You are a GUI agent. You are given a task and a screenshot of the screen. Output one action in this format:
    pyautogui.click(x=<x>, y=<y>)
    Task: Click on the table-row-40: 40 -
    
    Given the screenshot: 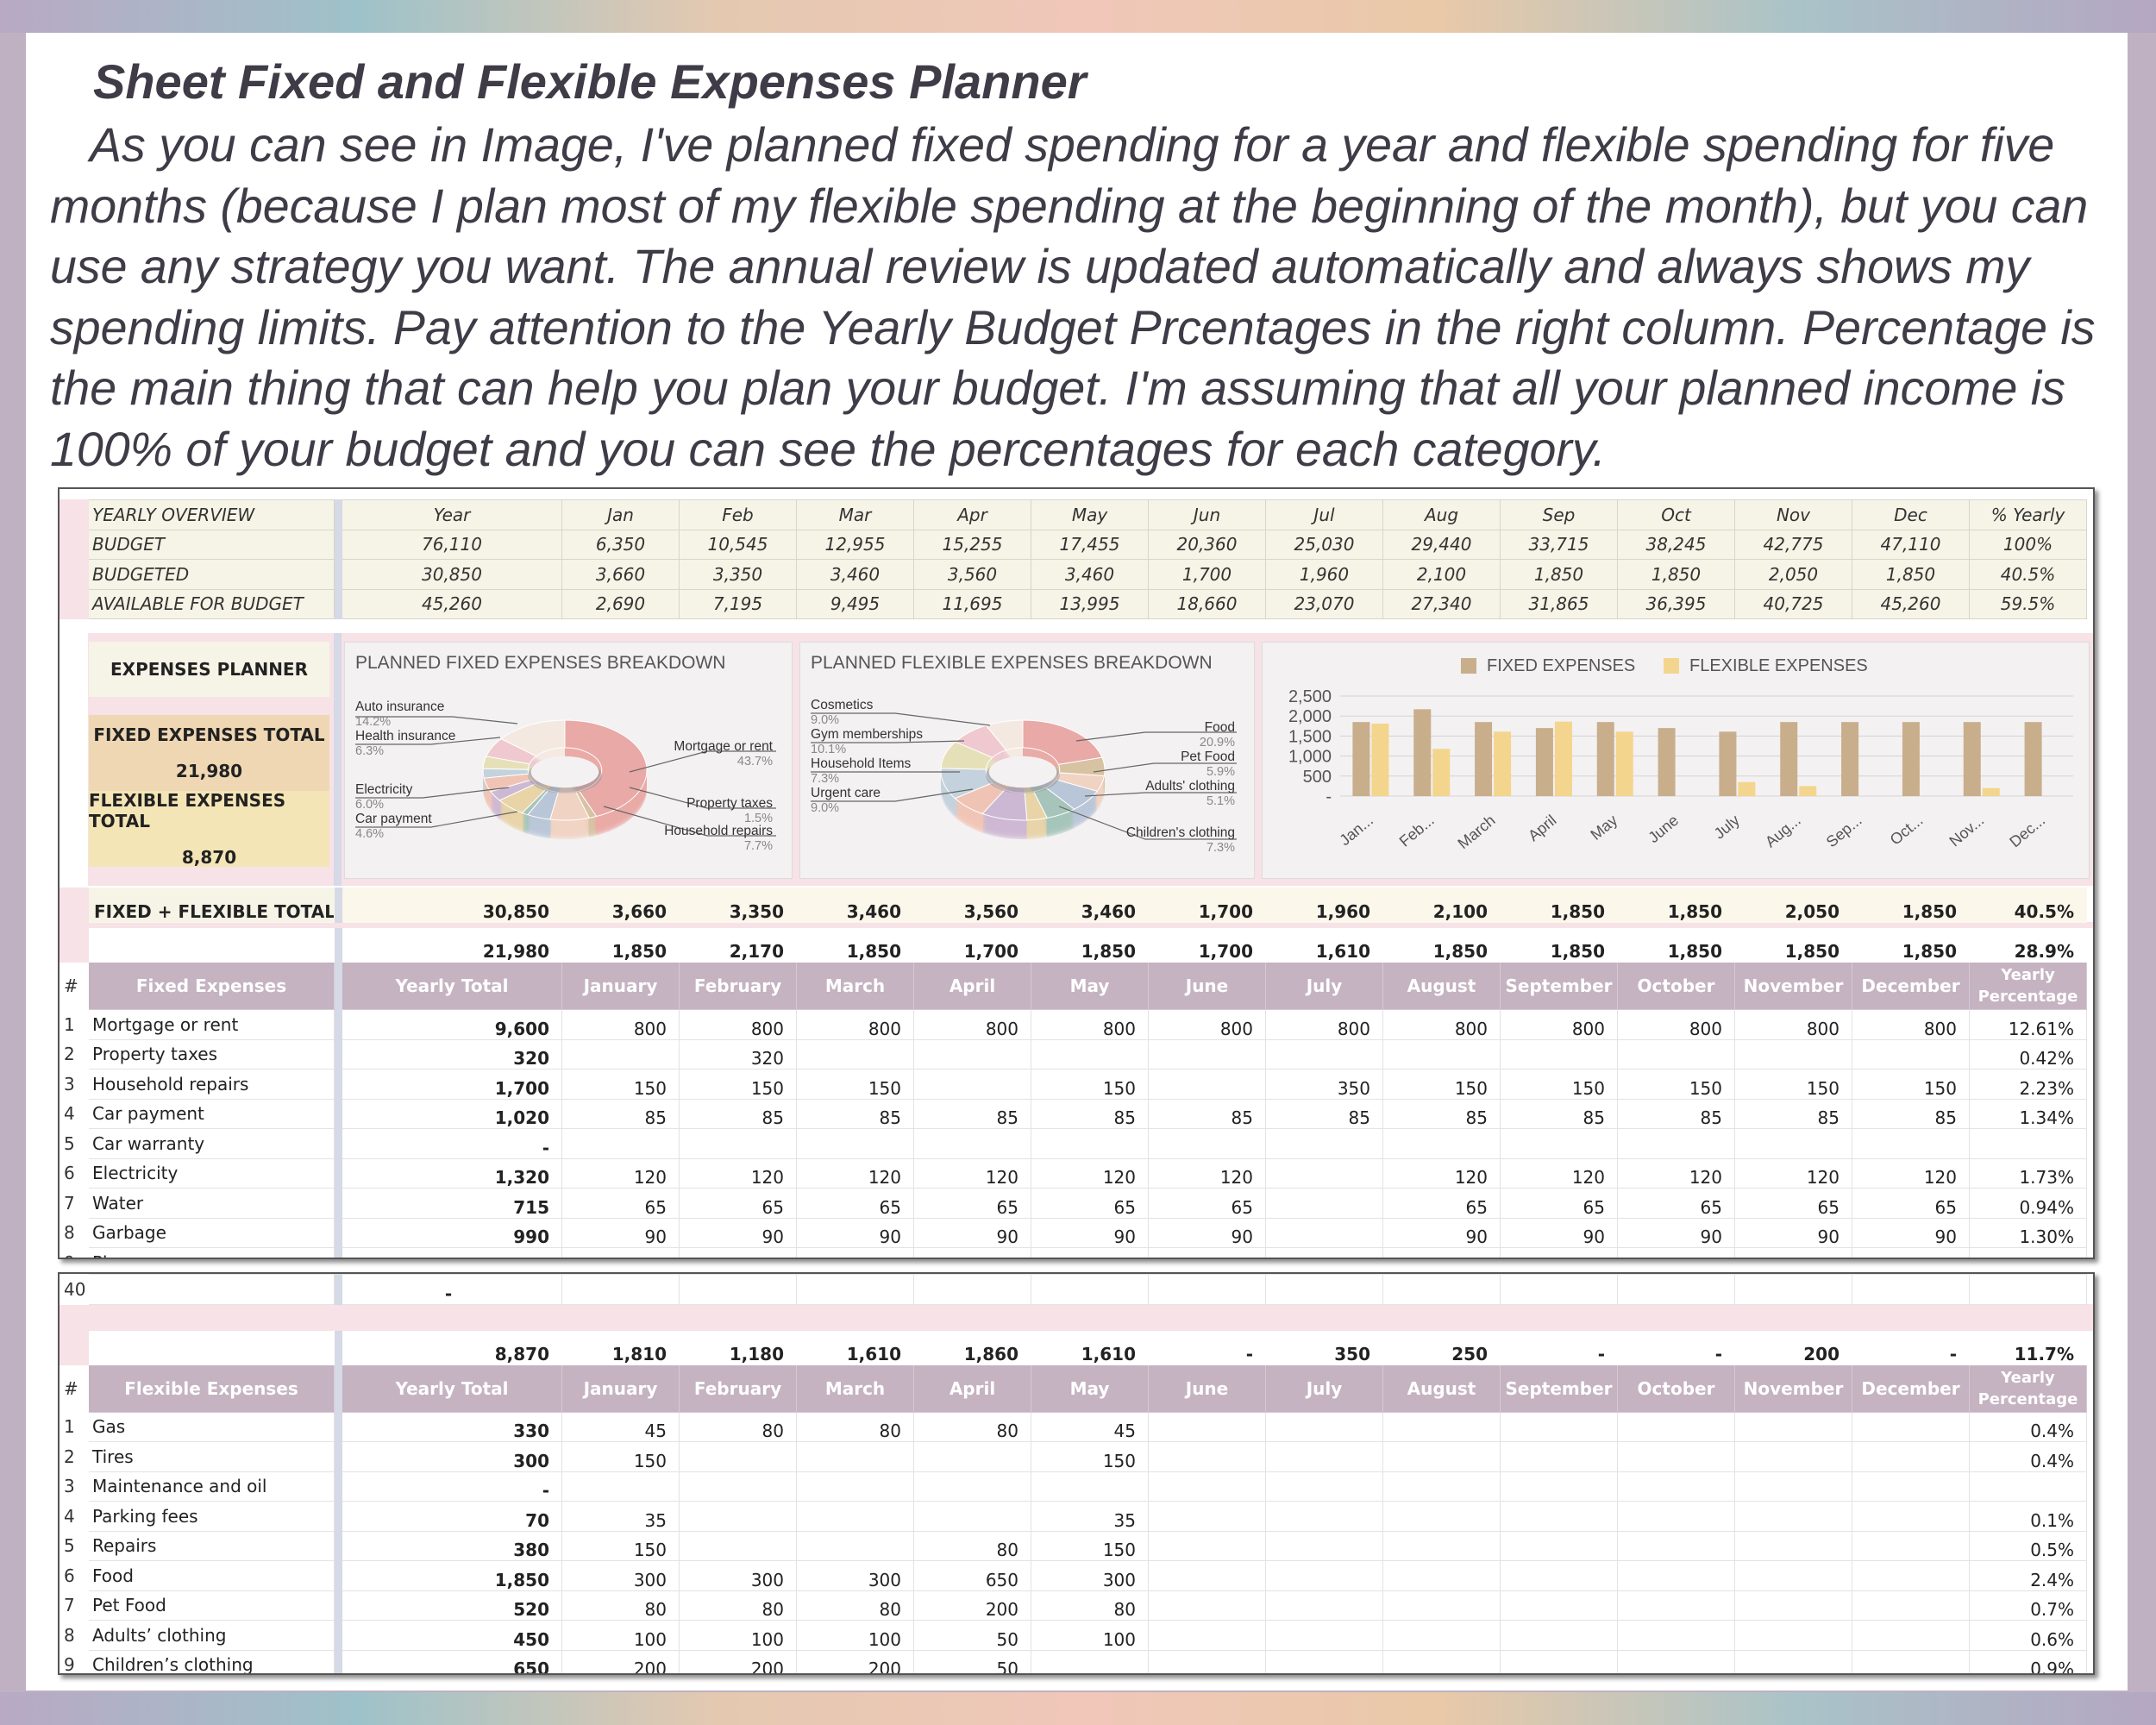 What is the action you would take?
    pyautogui.click(x=1077, y=1289)
    